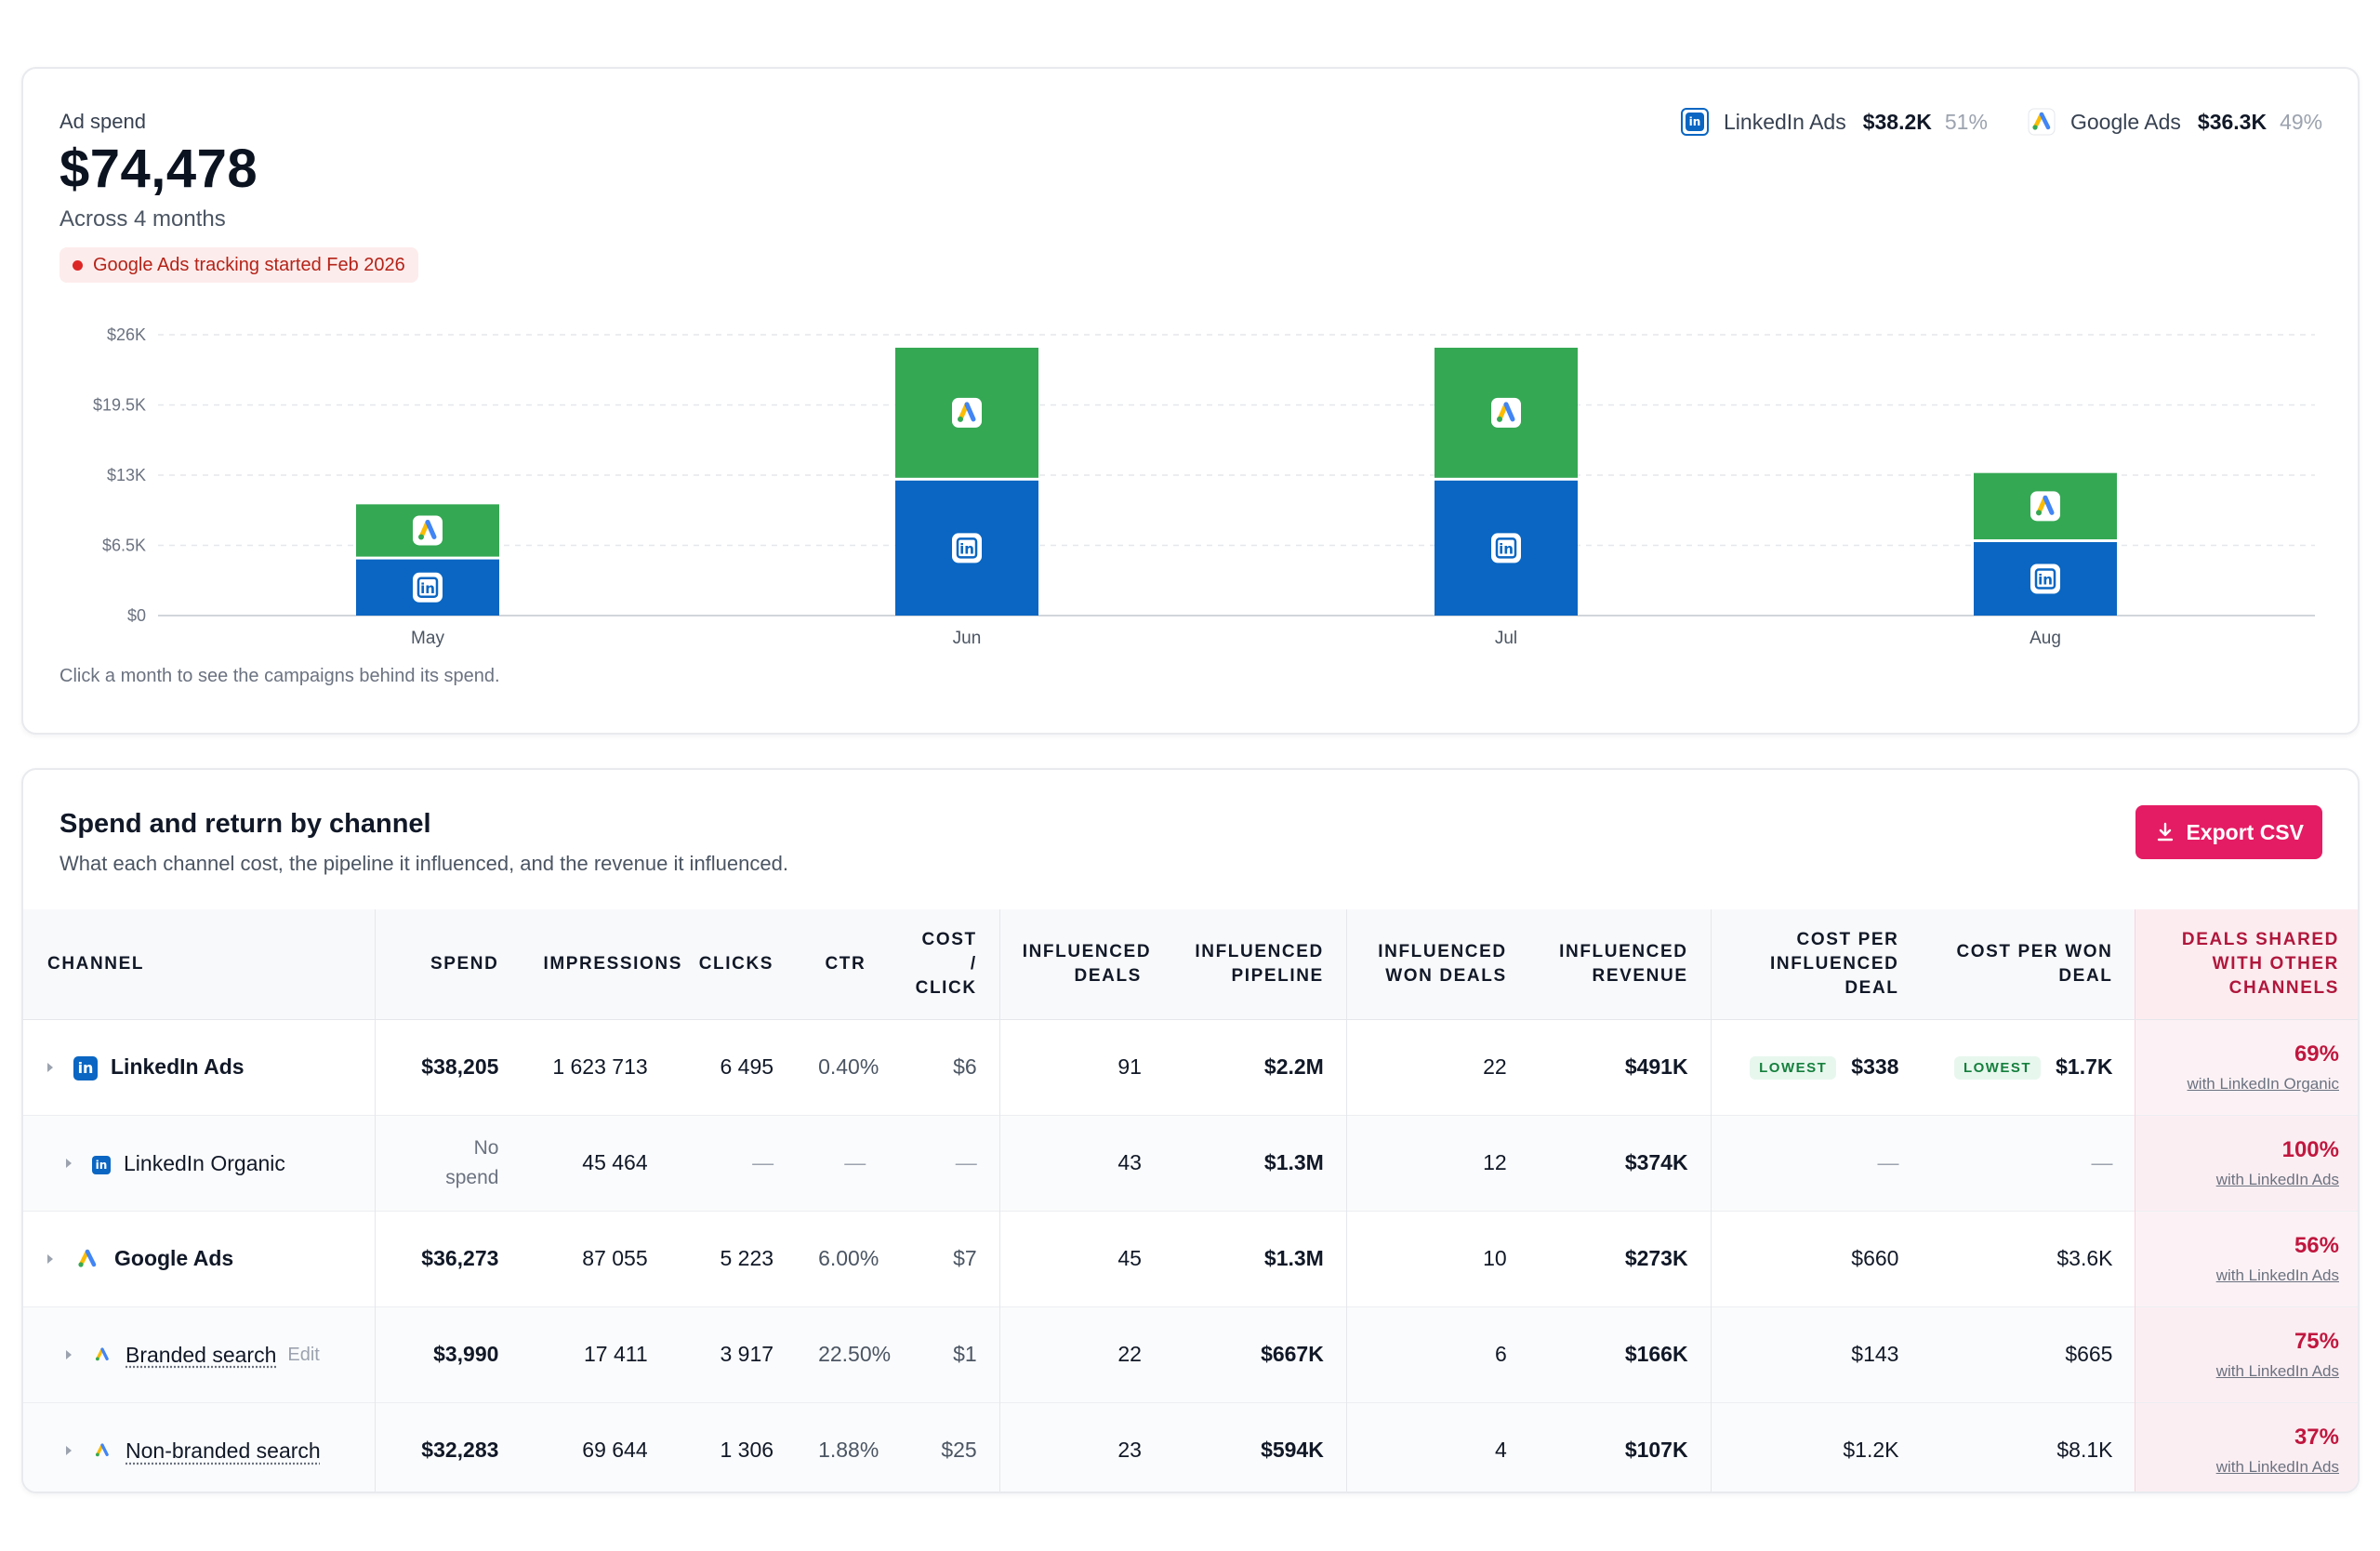  What do you see at coordinates (1620, 1446) in the screenshot?
I see `revenue-cell: $107K` at bounding box center [1620, 1446].